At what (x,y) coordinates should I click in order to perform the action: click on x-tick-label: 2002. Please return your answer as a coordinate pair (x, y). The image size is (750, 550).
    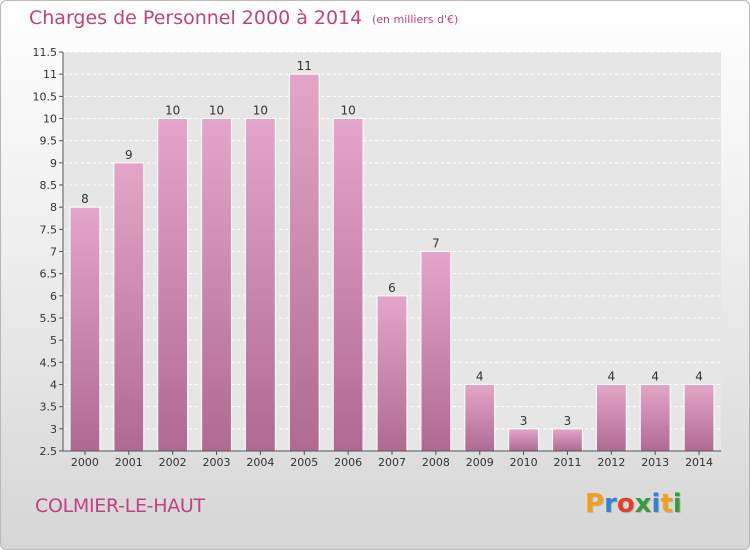
    Looking at the image, I should click on (173, 462).